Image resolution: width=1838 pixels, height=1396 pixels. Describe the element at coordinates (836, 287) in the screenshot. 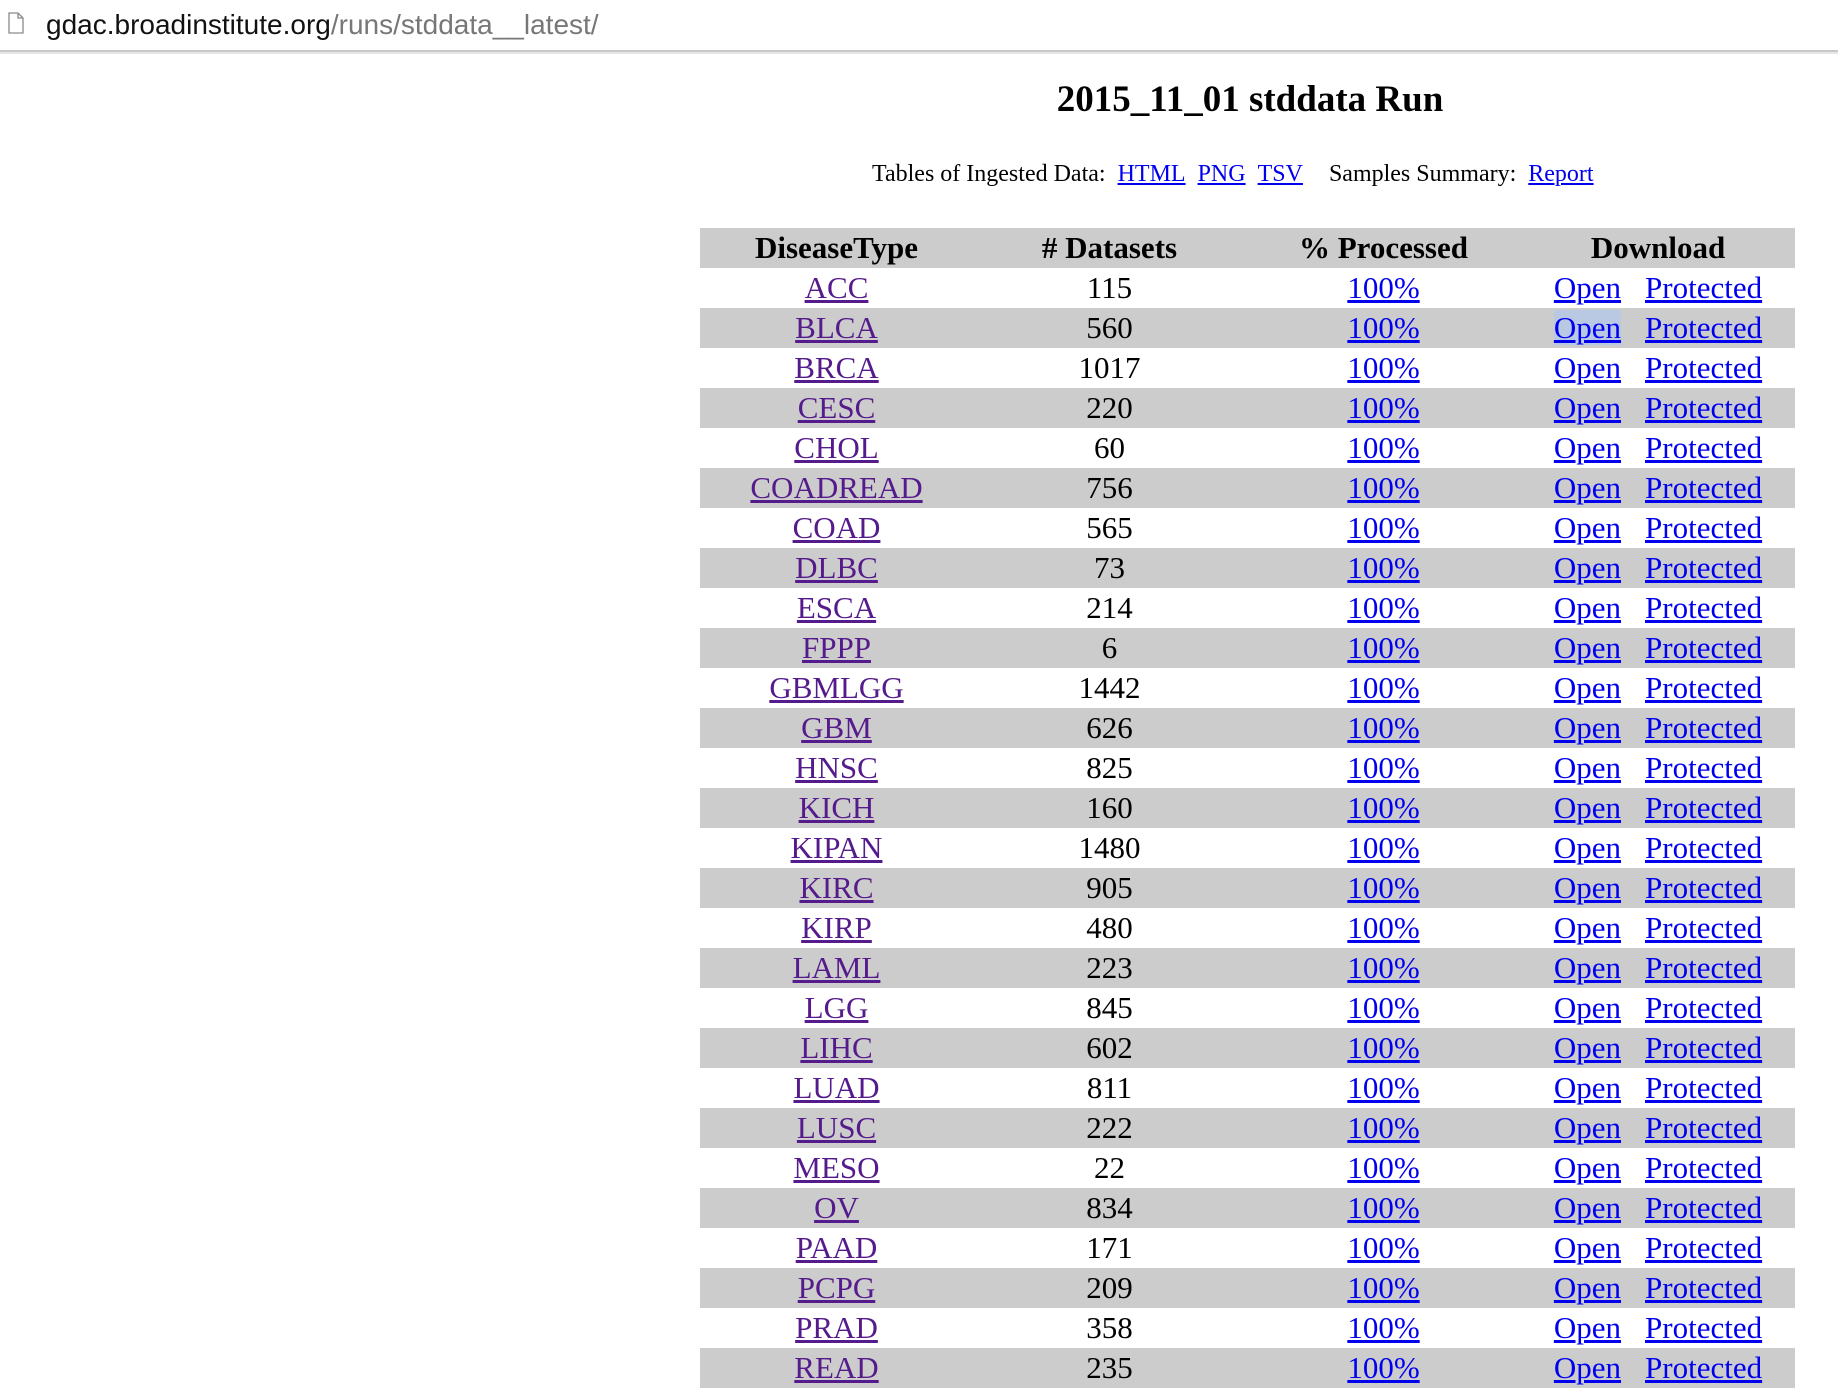

I see `disease-link: ACC` at that location.